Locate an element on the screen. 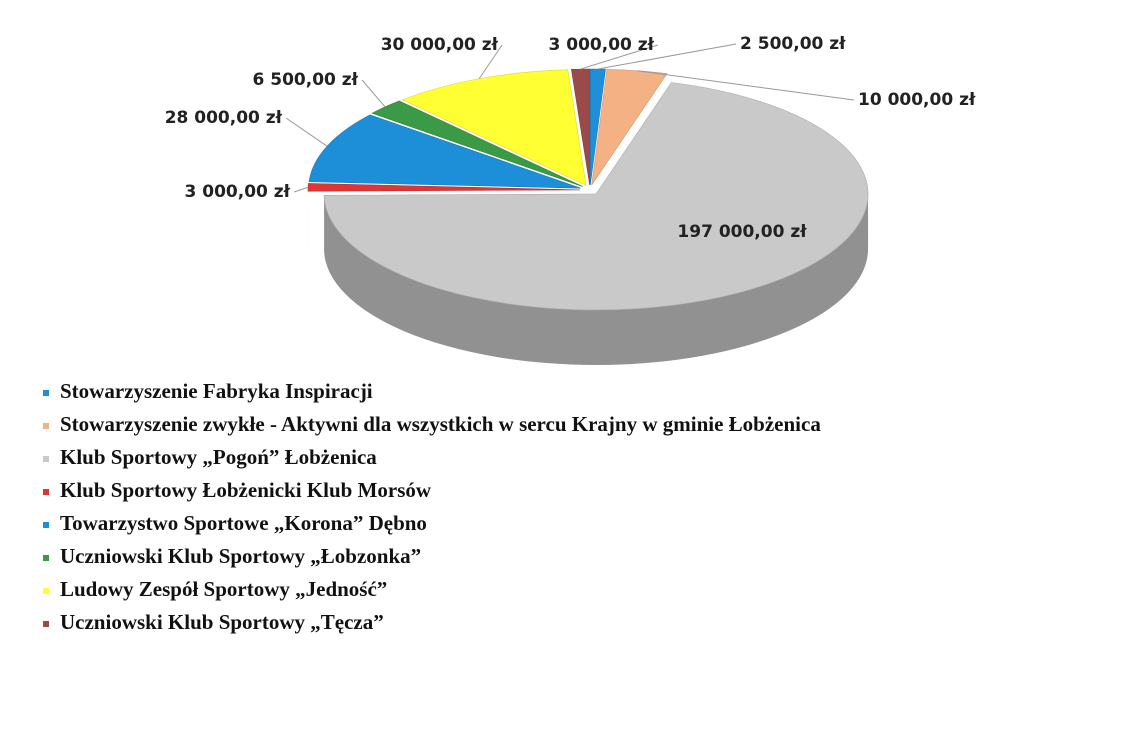 Image resolution: width=1138 pixels, height=736 pixels. legend-label: Klub Sportowy „Pogoń” Łobżenica is located at coordinates (218, 457).